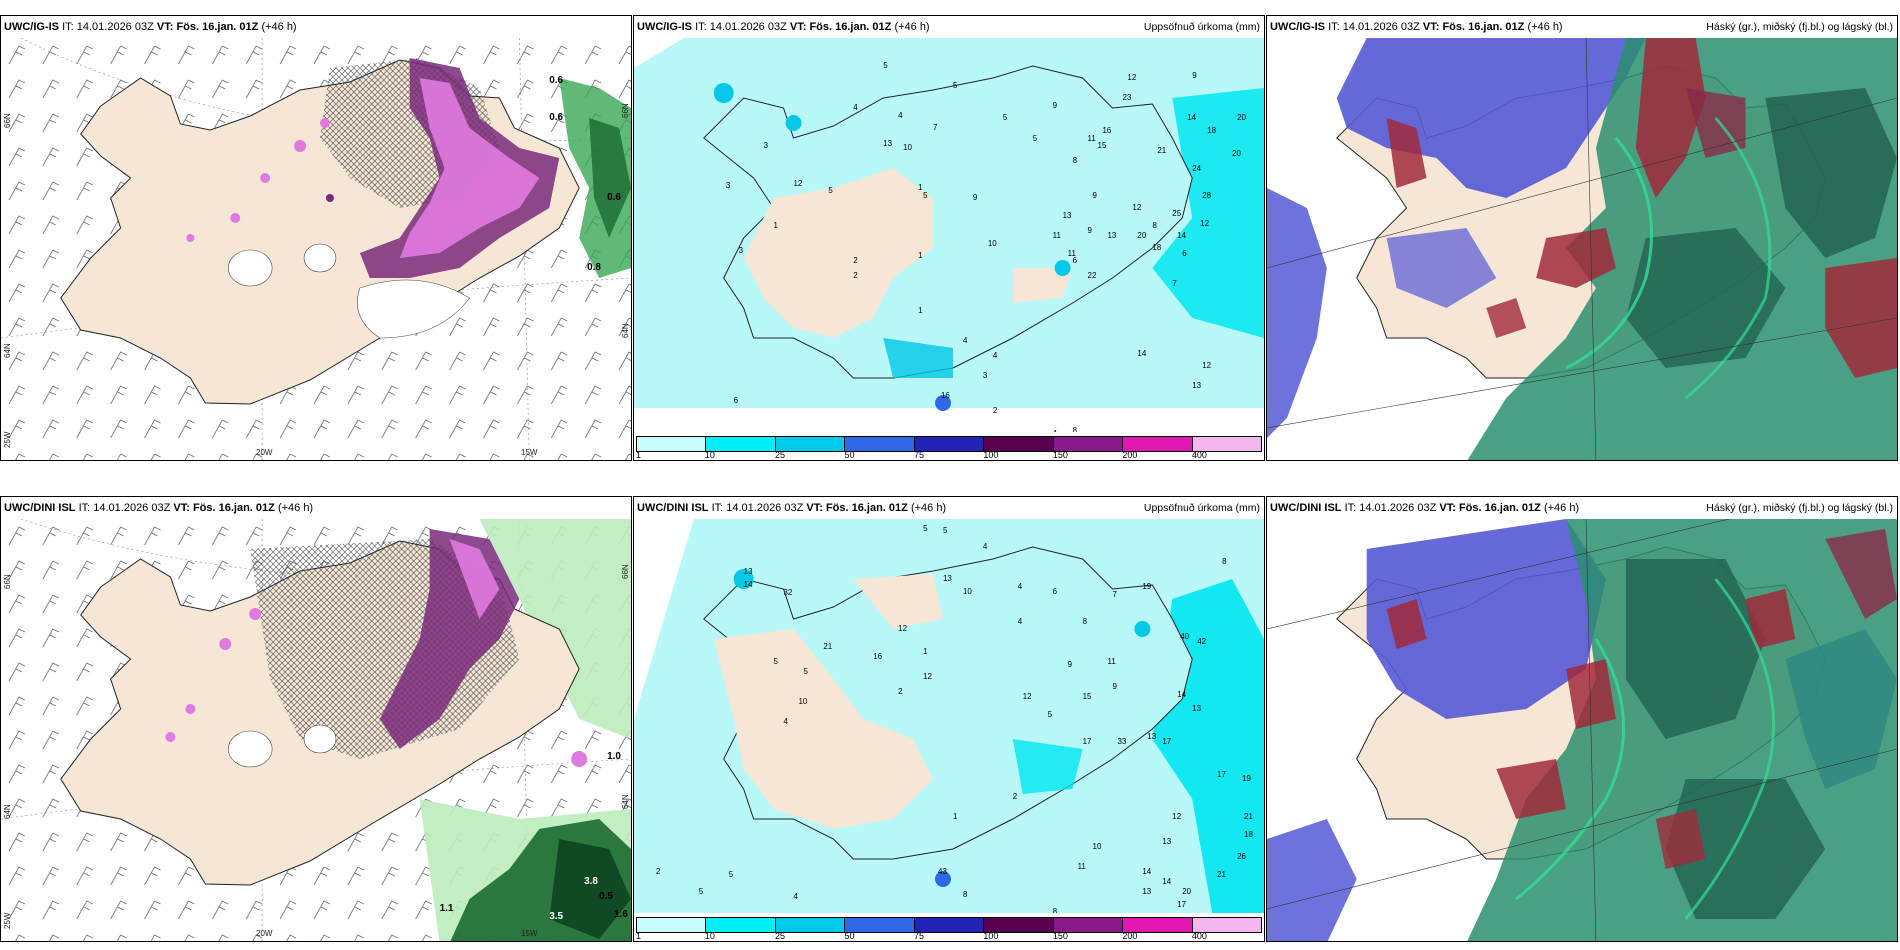 This screenshot has width=1900, height=950. I want to click on precip-number: 20, so click(1236, 153).